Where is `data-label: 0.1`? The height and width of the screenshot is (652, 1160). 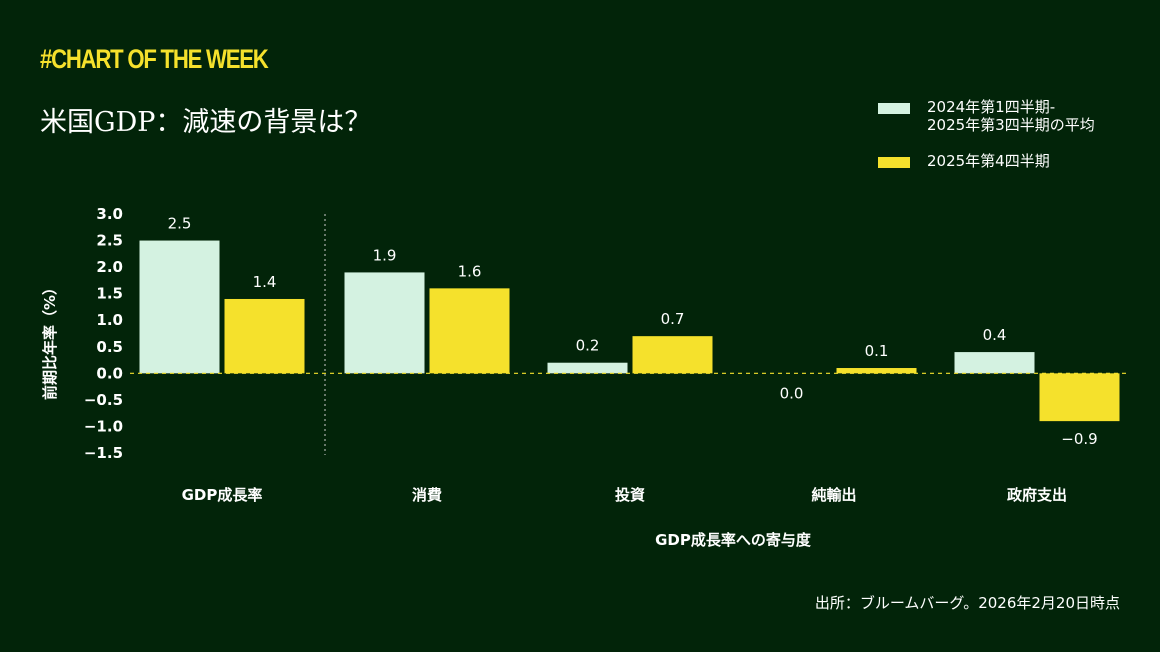 data-label: 0.1 is located at coordinates (877, 351).